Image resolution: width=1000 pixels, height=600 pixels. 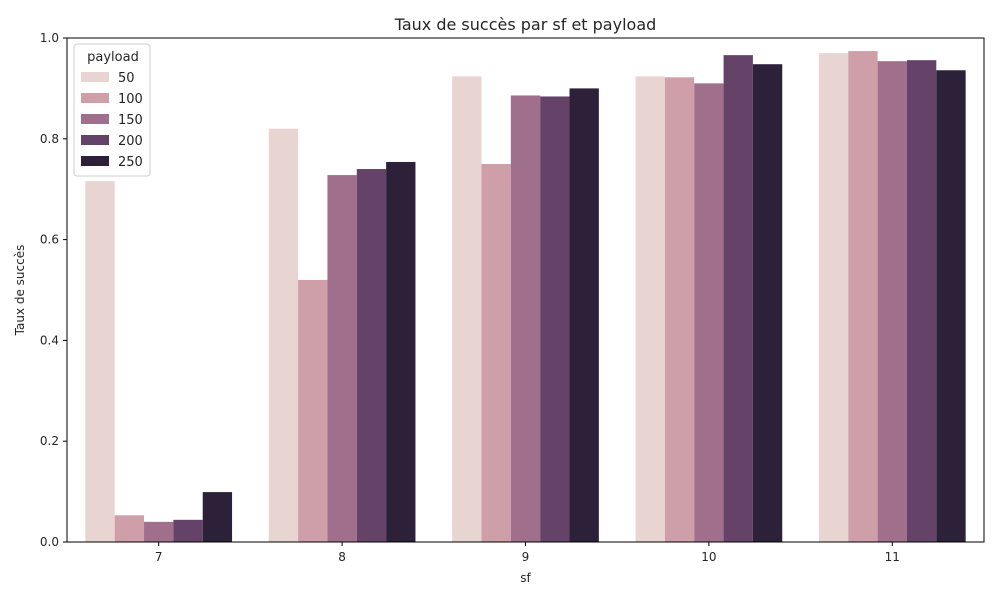 I want to click on bar-sf8-payload50, so click(x=283, y=335).